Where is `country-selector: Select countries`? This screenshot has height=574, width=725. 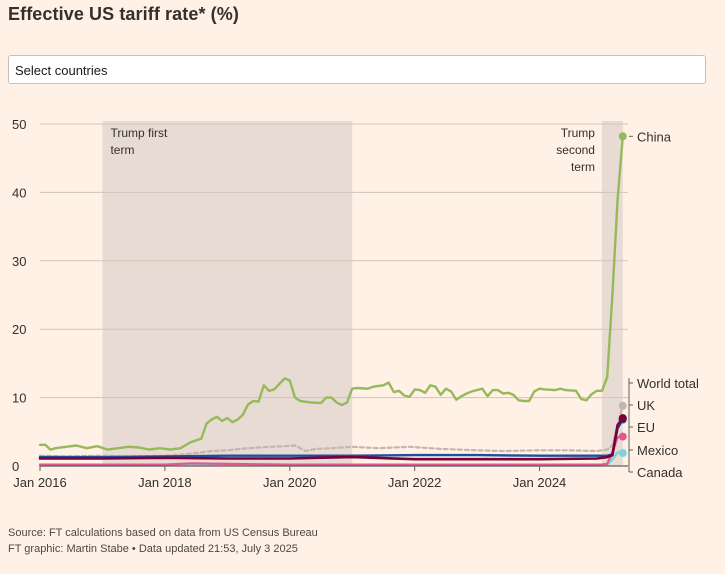 country-selector: Select countries is located at coordinates (357, 69).